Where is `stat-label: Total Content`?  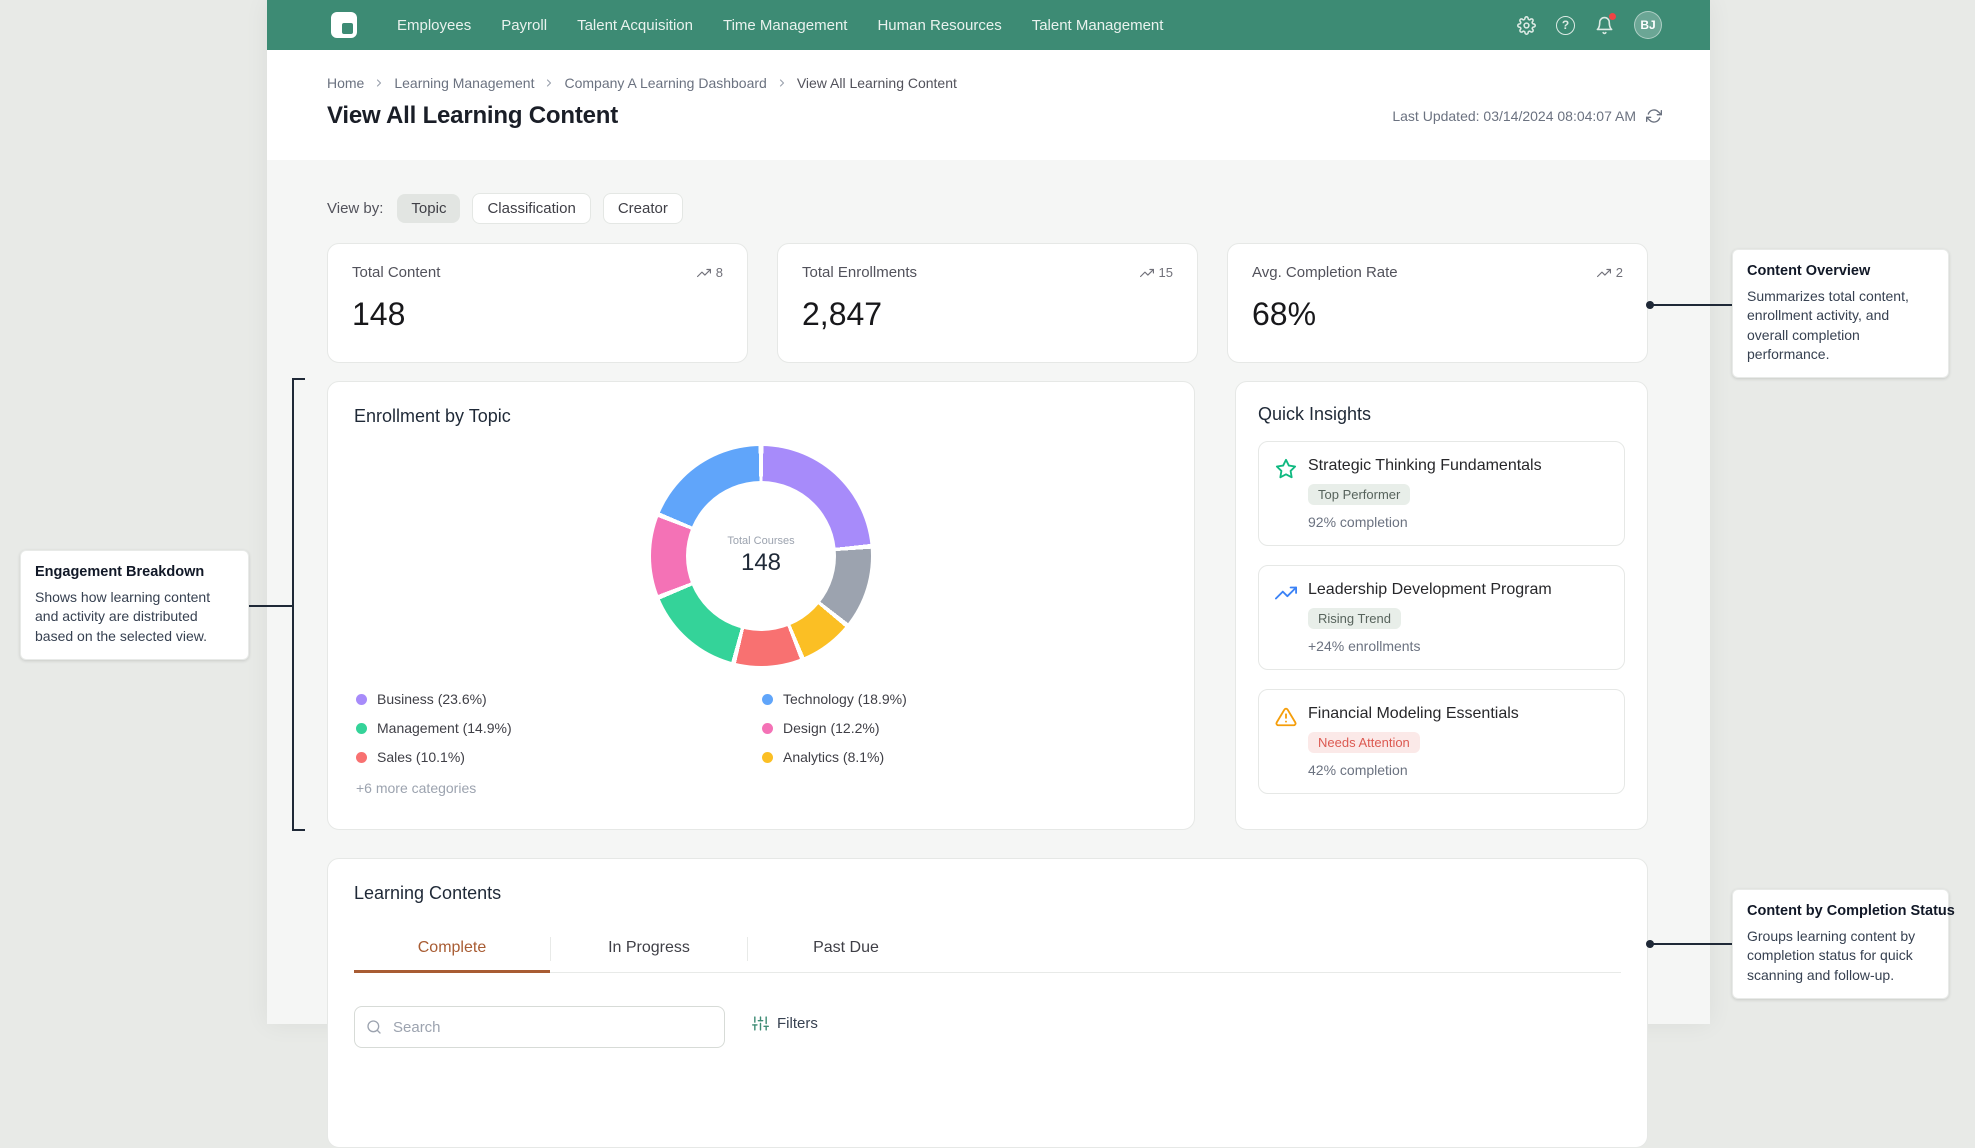
stat-label: Total Content is located at coordinates (396, 272).